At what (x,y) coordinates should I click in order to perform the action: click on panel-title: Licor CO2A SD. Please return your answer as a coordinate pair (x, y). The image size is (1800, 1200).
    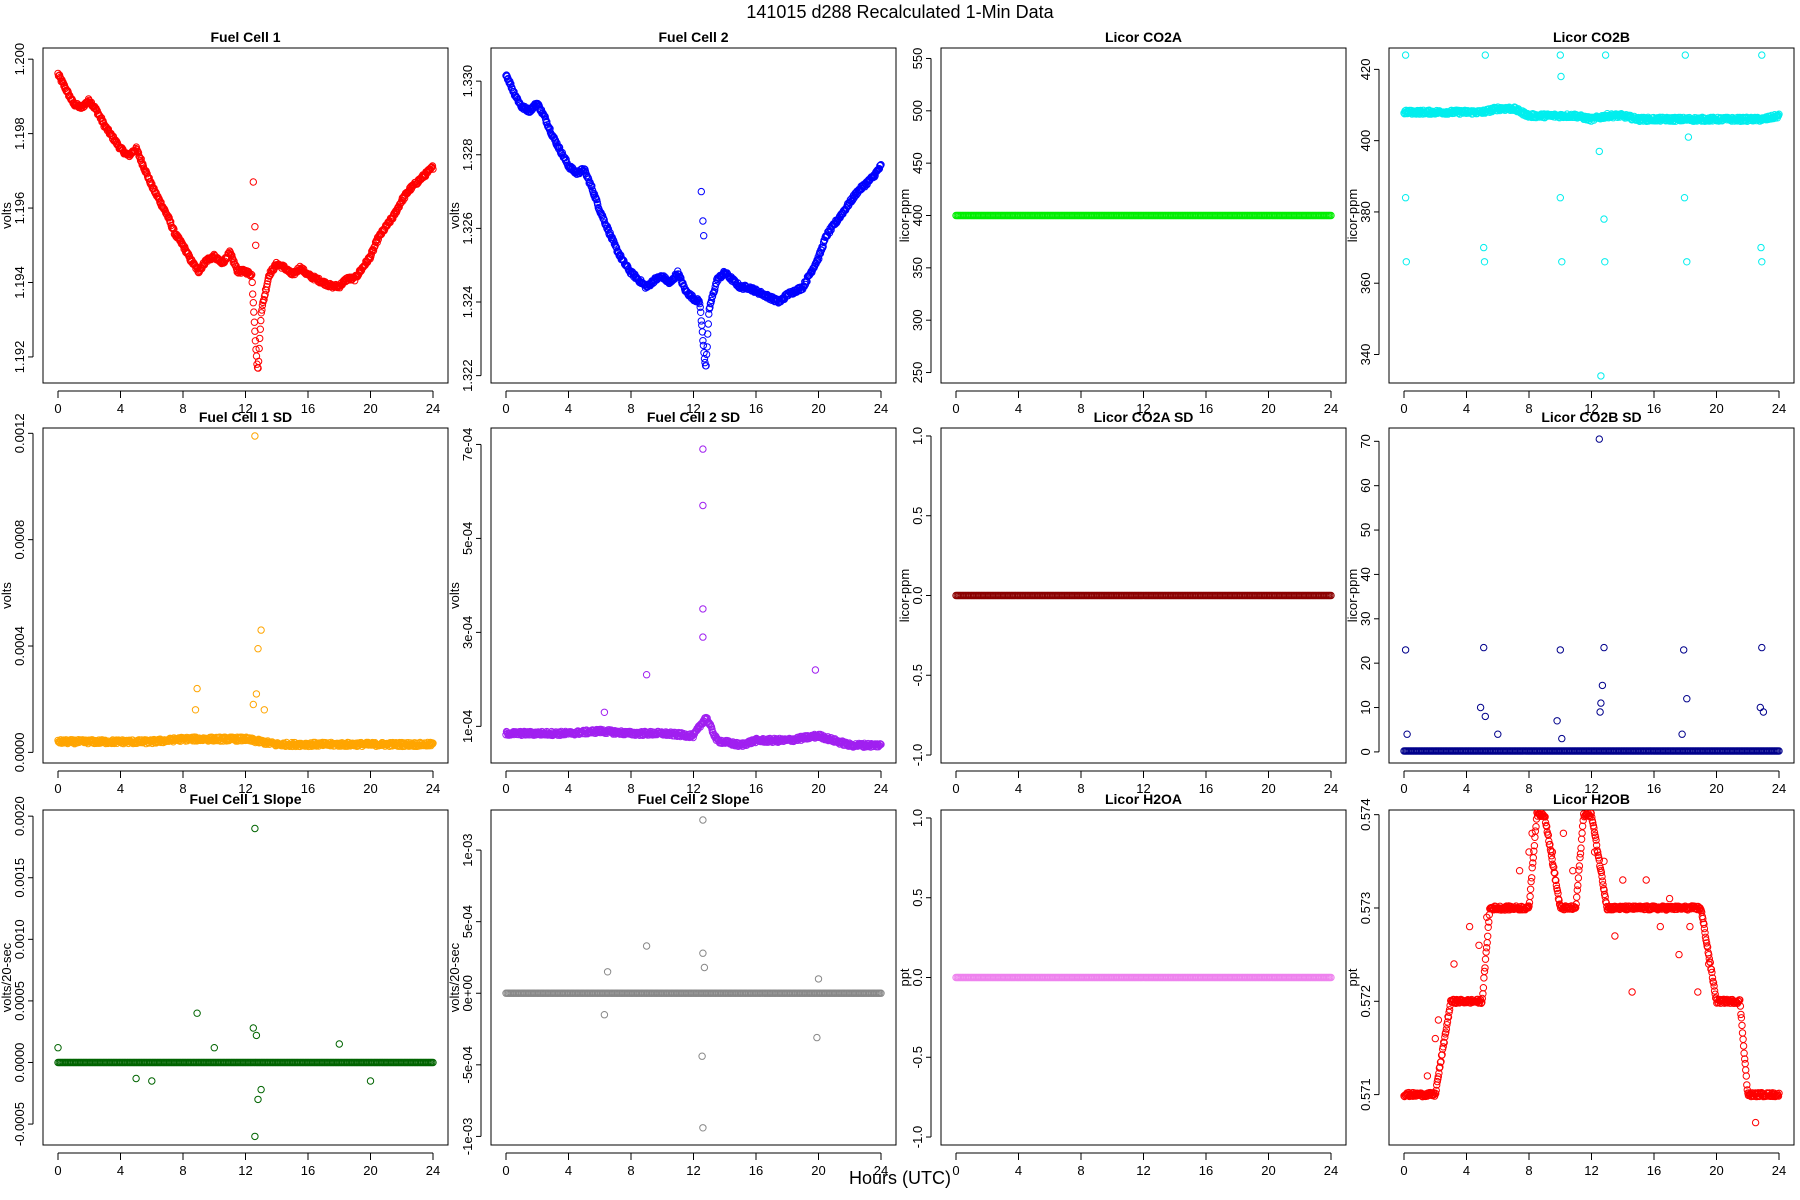
    Looking at the image, I should click on (1144, 417).